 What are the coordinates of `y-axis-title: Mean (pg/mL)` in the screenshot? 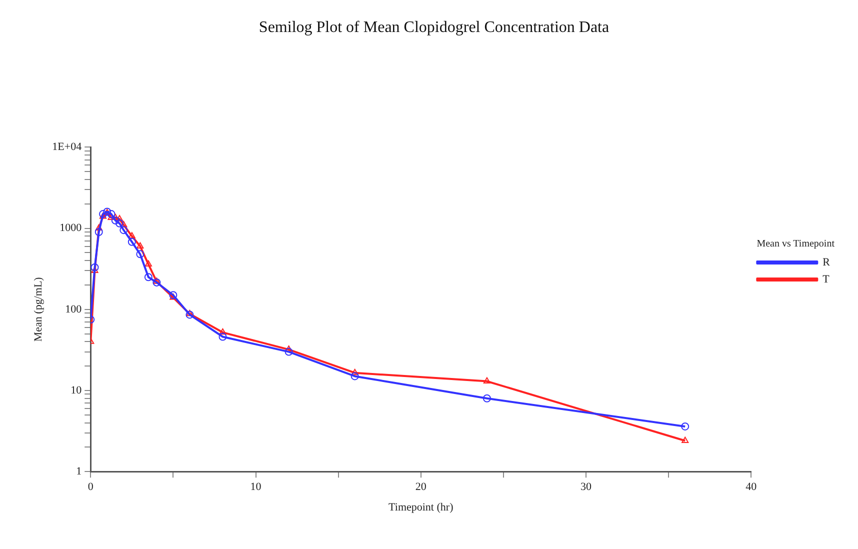 It's located at (38, 309).